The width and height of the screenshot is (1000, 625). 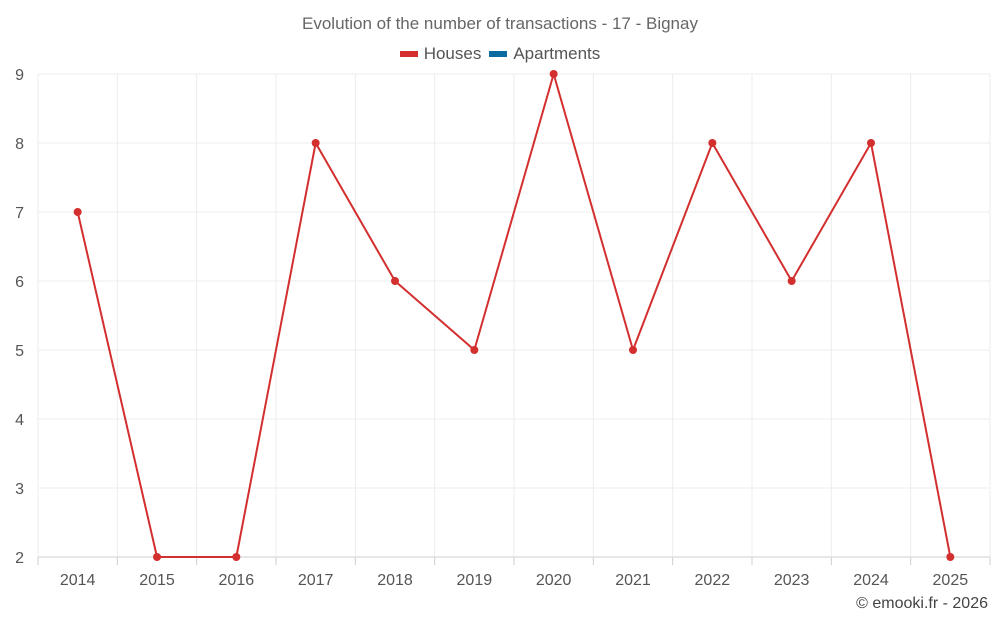 What do you see at coordinates (19, 282) in the screenshot?
I see `y-tick-label: 6` at bounding box center [19, 282].